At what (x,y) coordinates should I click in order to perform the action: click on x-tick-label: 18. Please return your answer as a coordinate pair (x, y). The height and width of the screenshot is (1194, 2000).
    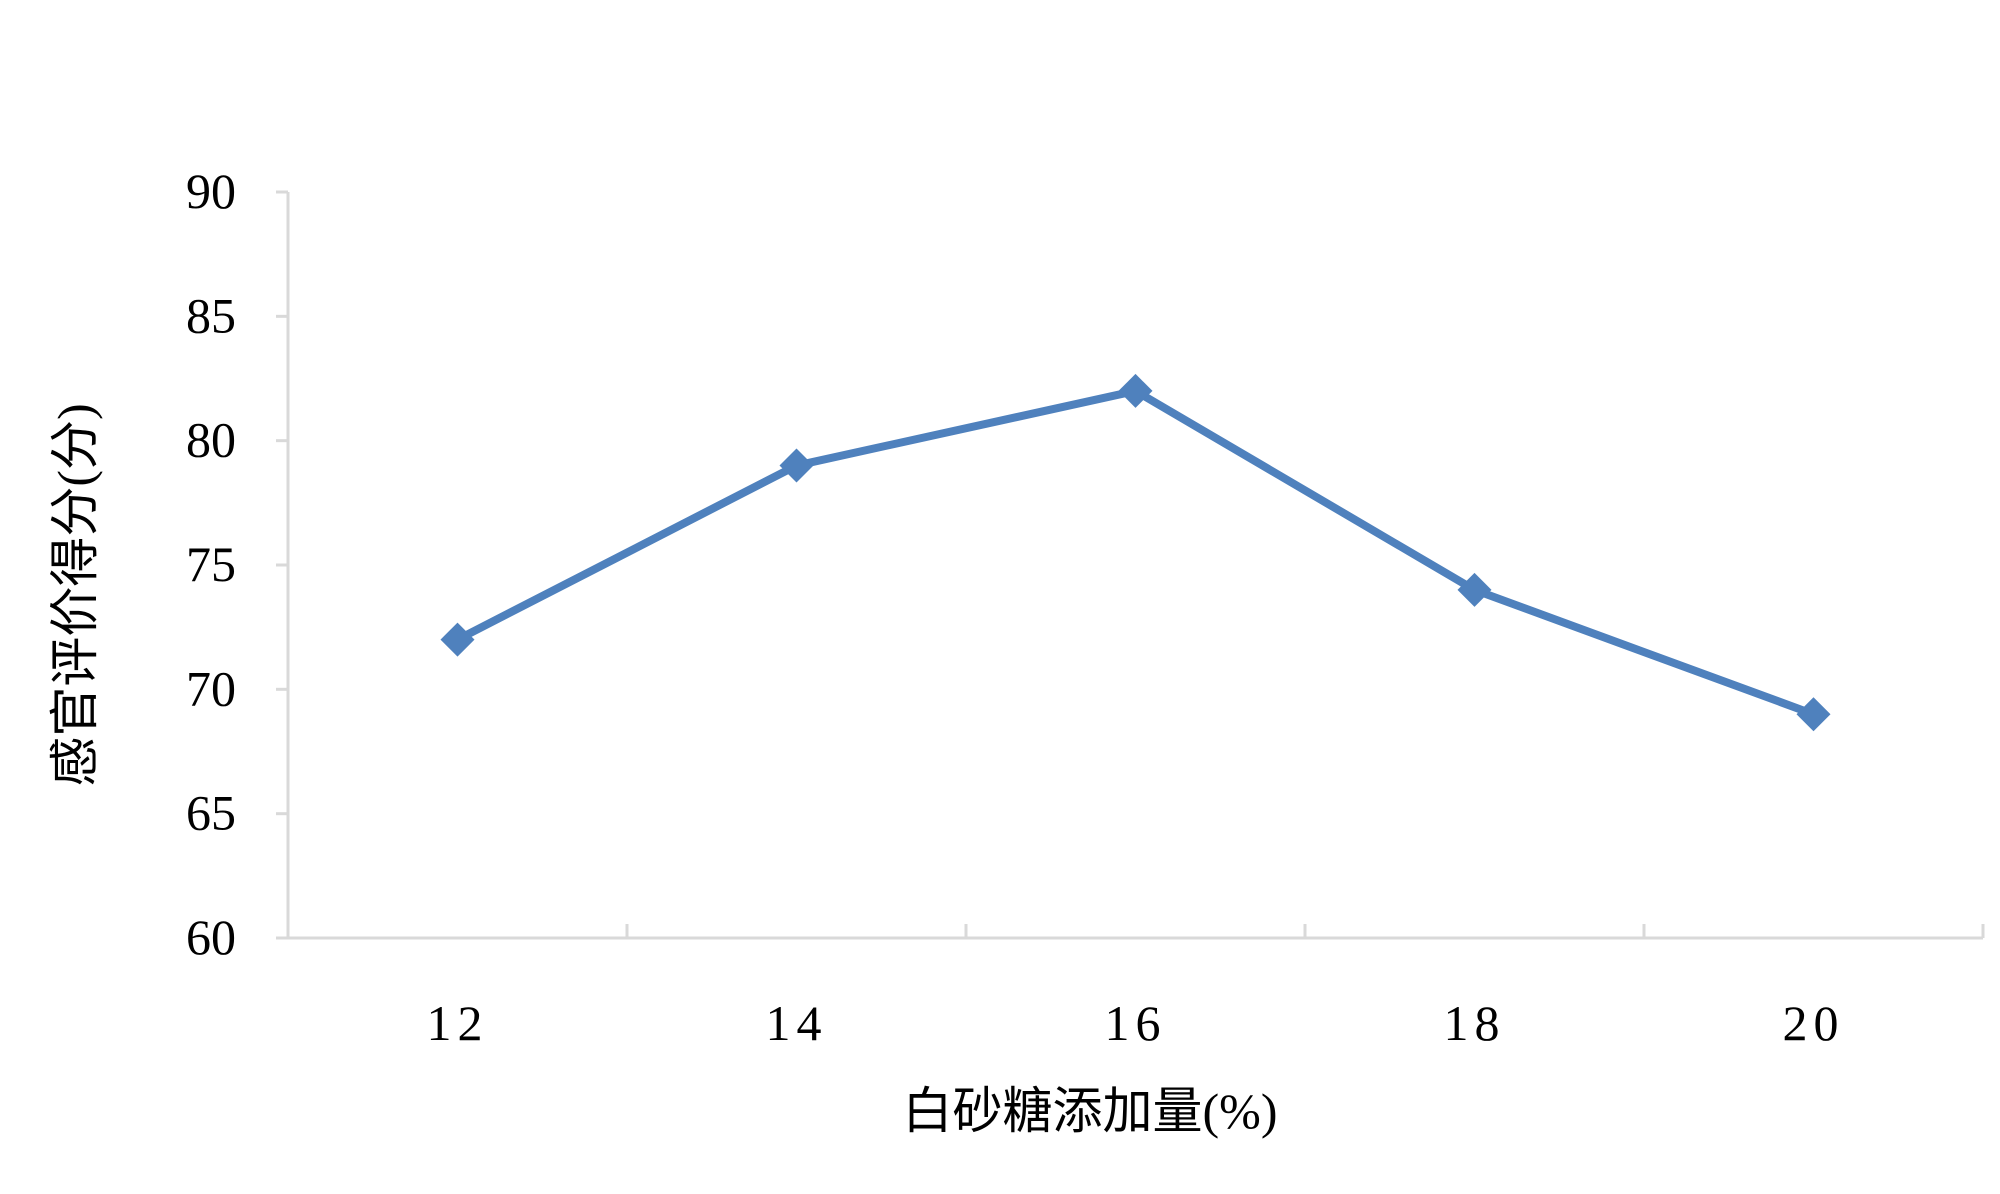
    Looking at the image, I should click on (1475, 1023).